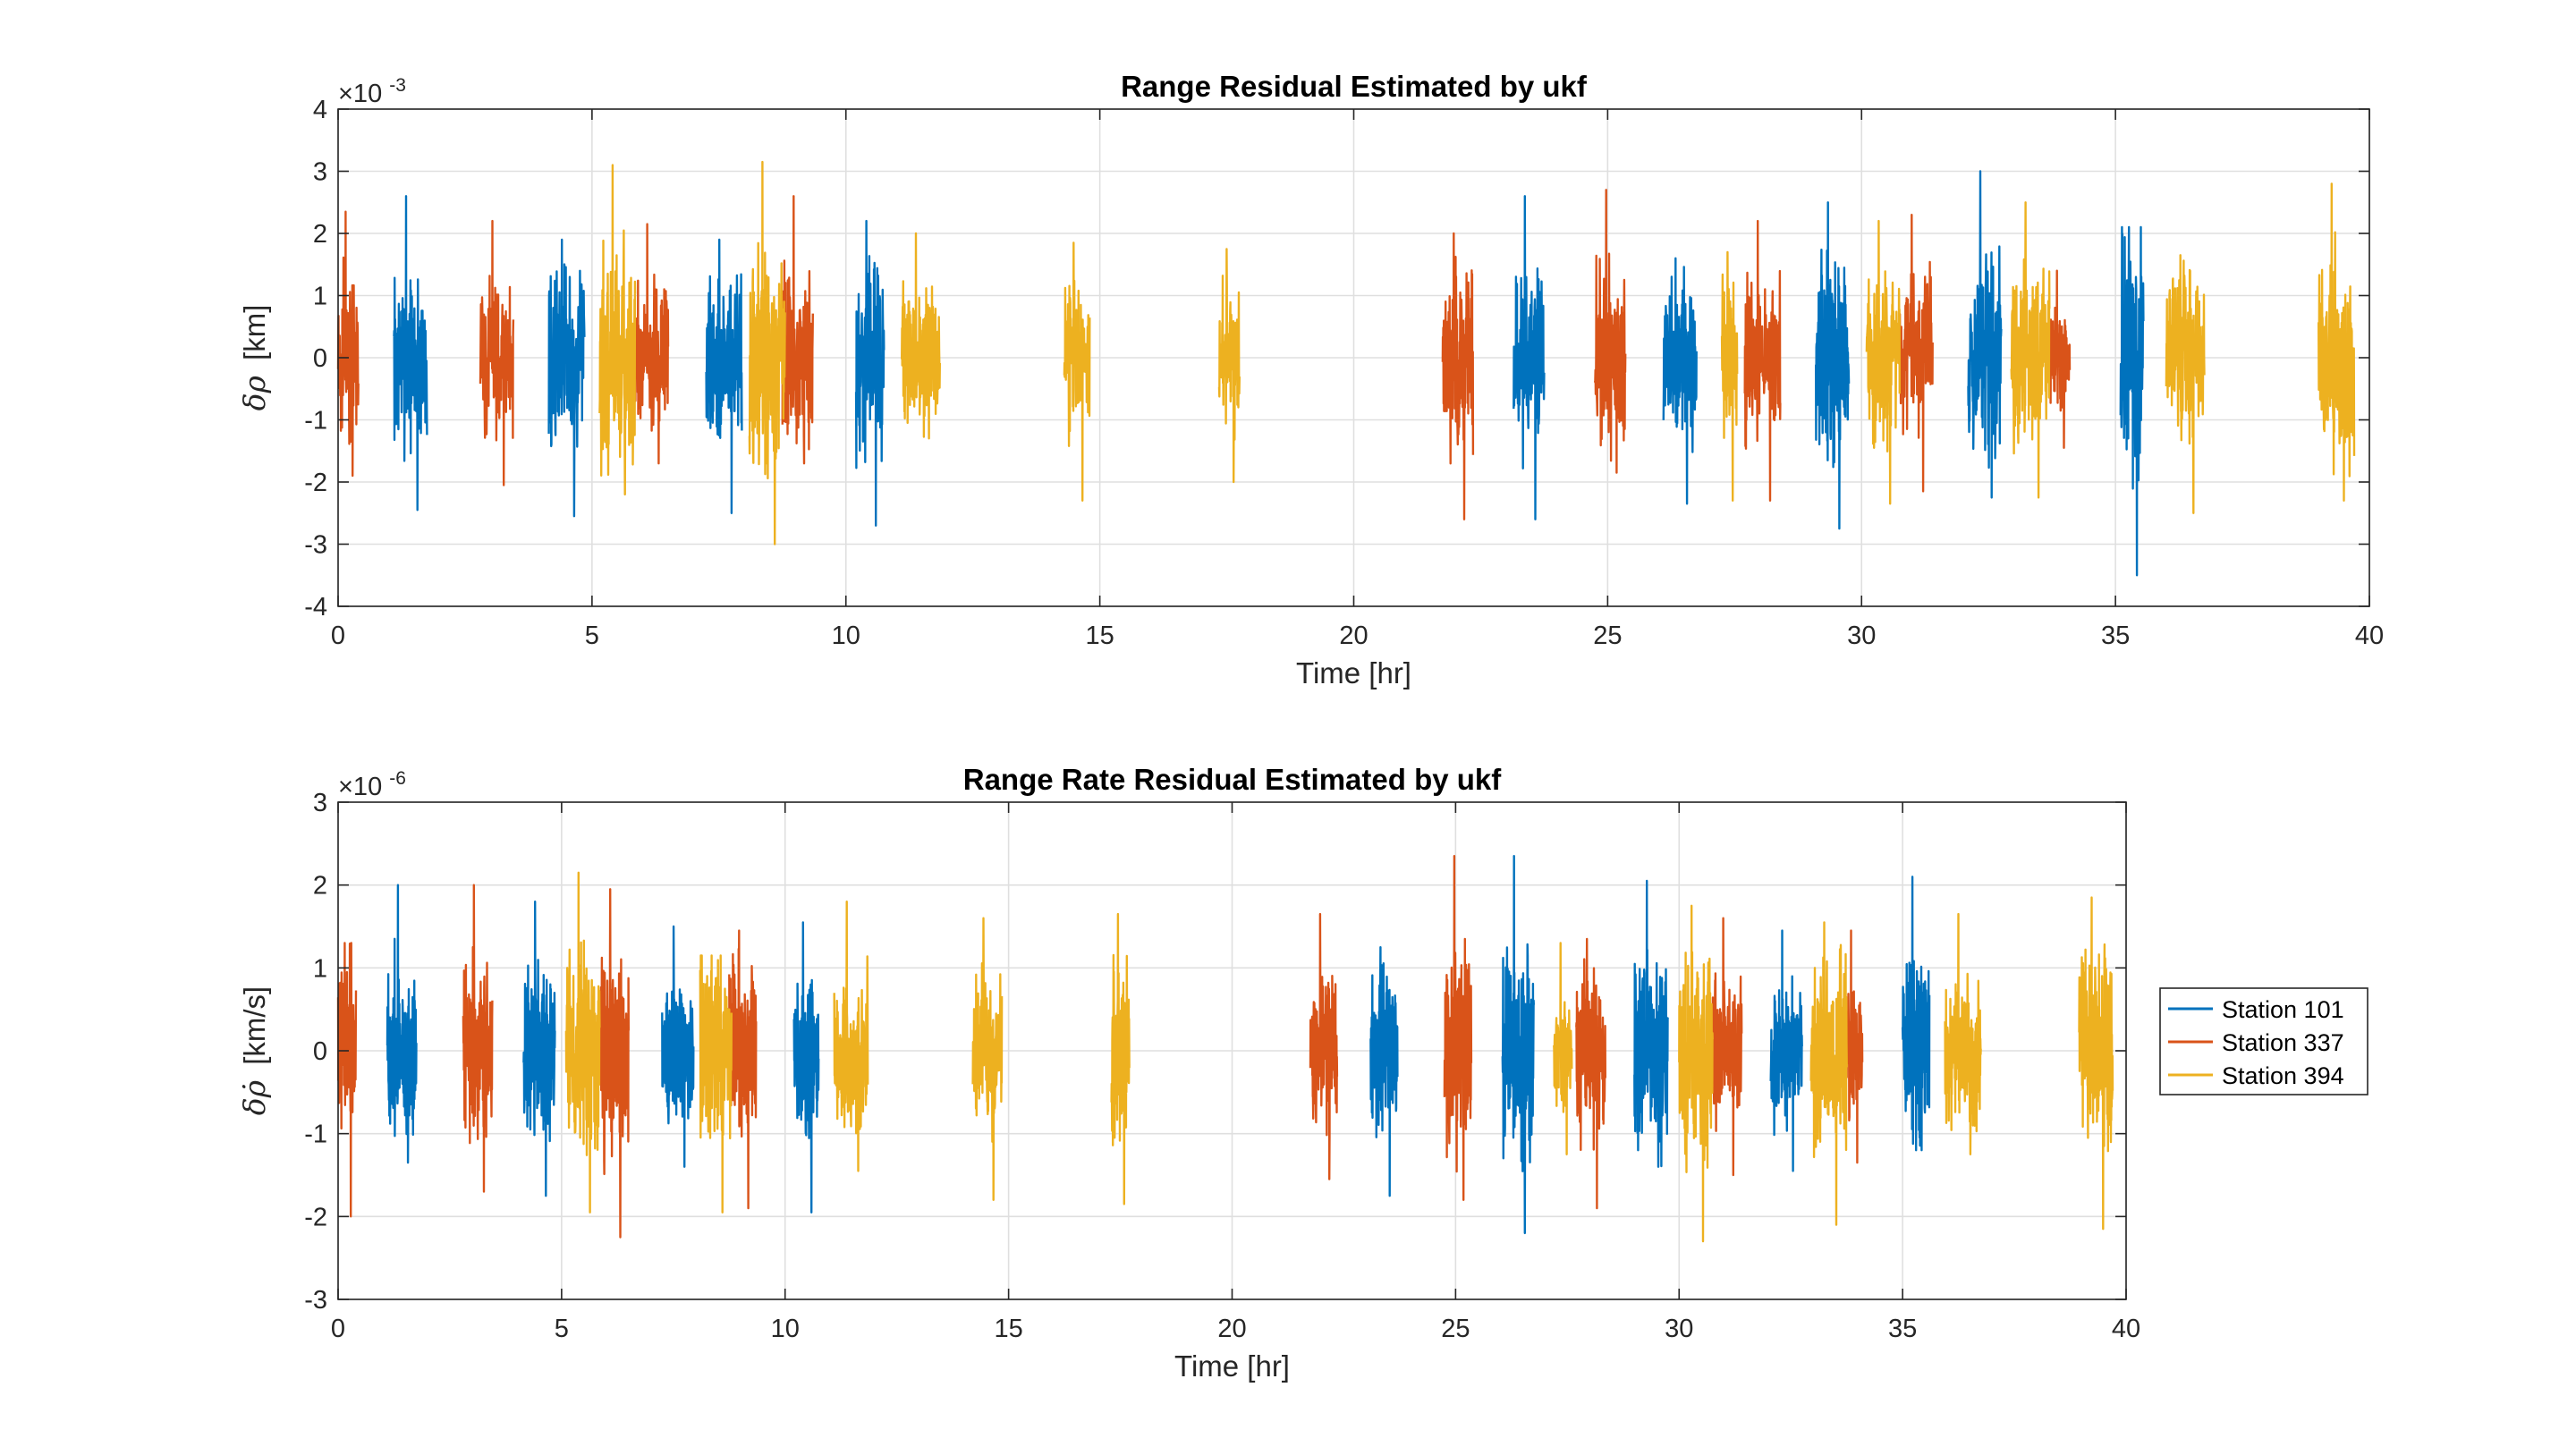 The image size is (2576, 1438). I want to click on legend-item-station-394: Station 394, so click(2256, 1075).